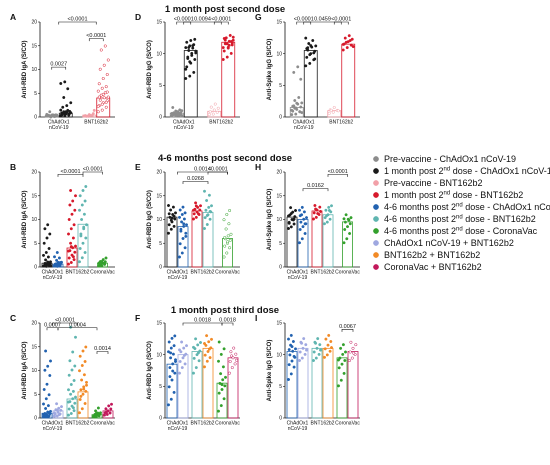 This screenshot has height=465, width=550. I want to click on category-label-line: CoronaVac, so click(347, 424).